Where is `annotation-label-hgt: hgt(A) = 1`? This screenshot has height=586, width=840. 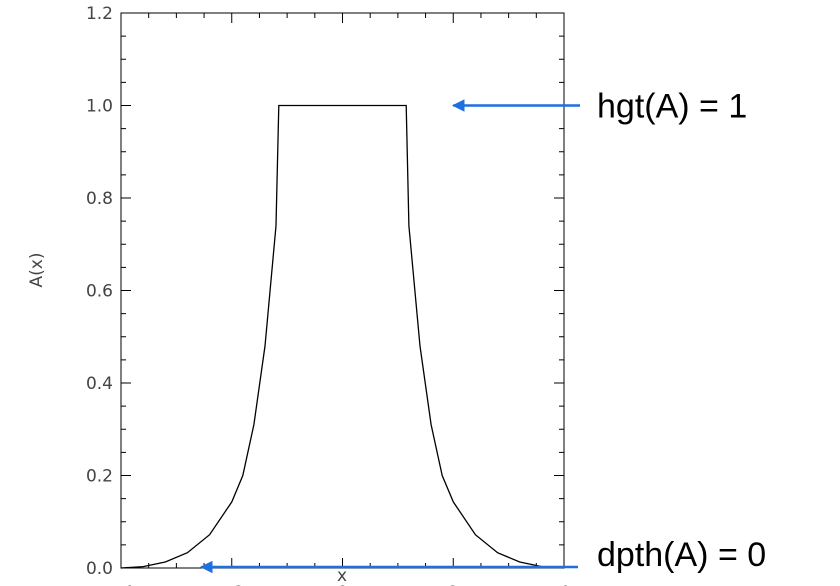
annotation-label-hgt: hgt(A) = 1 is located at coordinates (672, 107).